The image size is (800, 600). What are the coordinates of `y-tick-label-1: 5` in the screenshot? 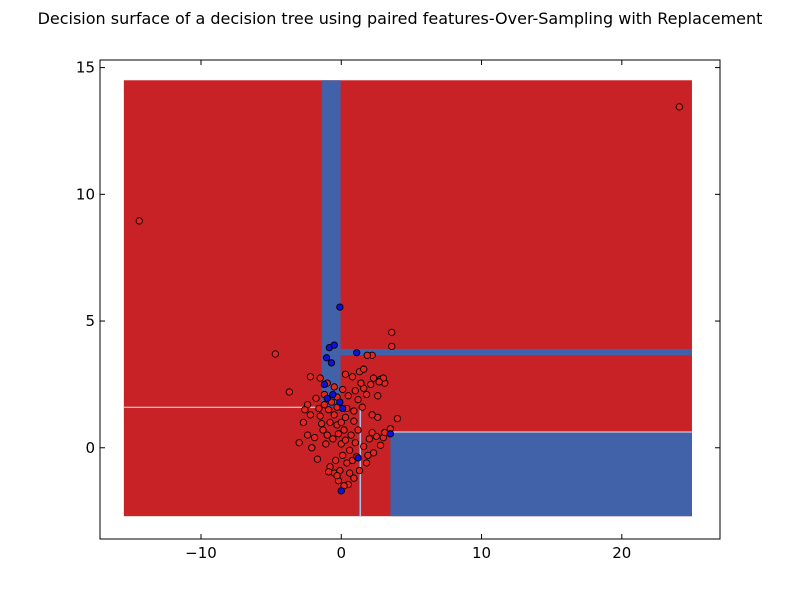 It's located at (90, 321).